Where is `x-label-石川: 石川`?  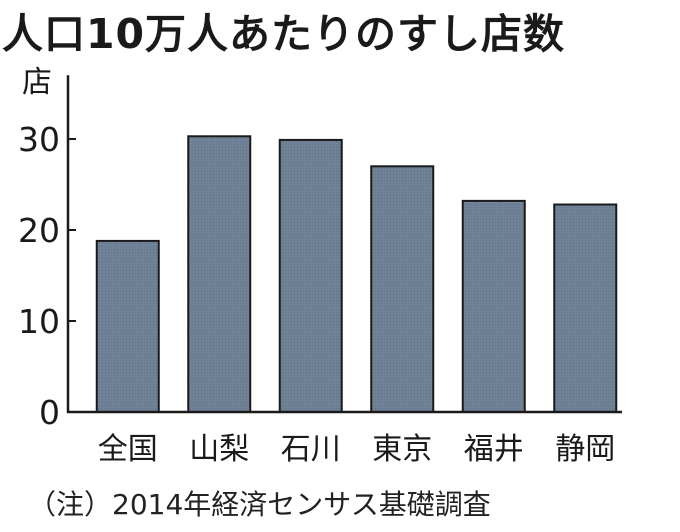
x-label-石川: 石川 is located at coordinates (311, 449).